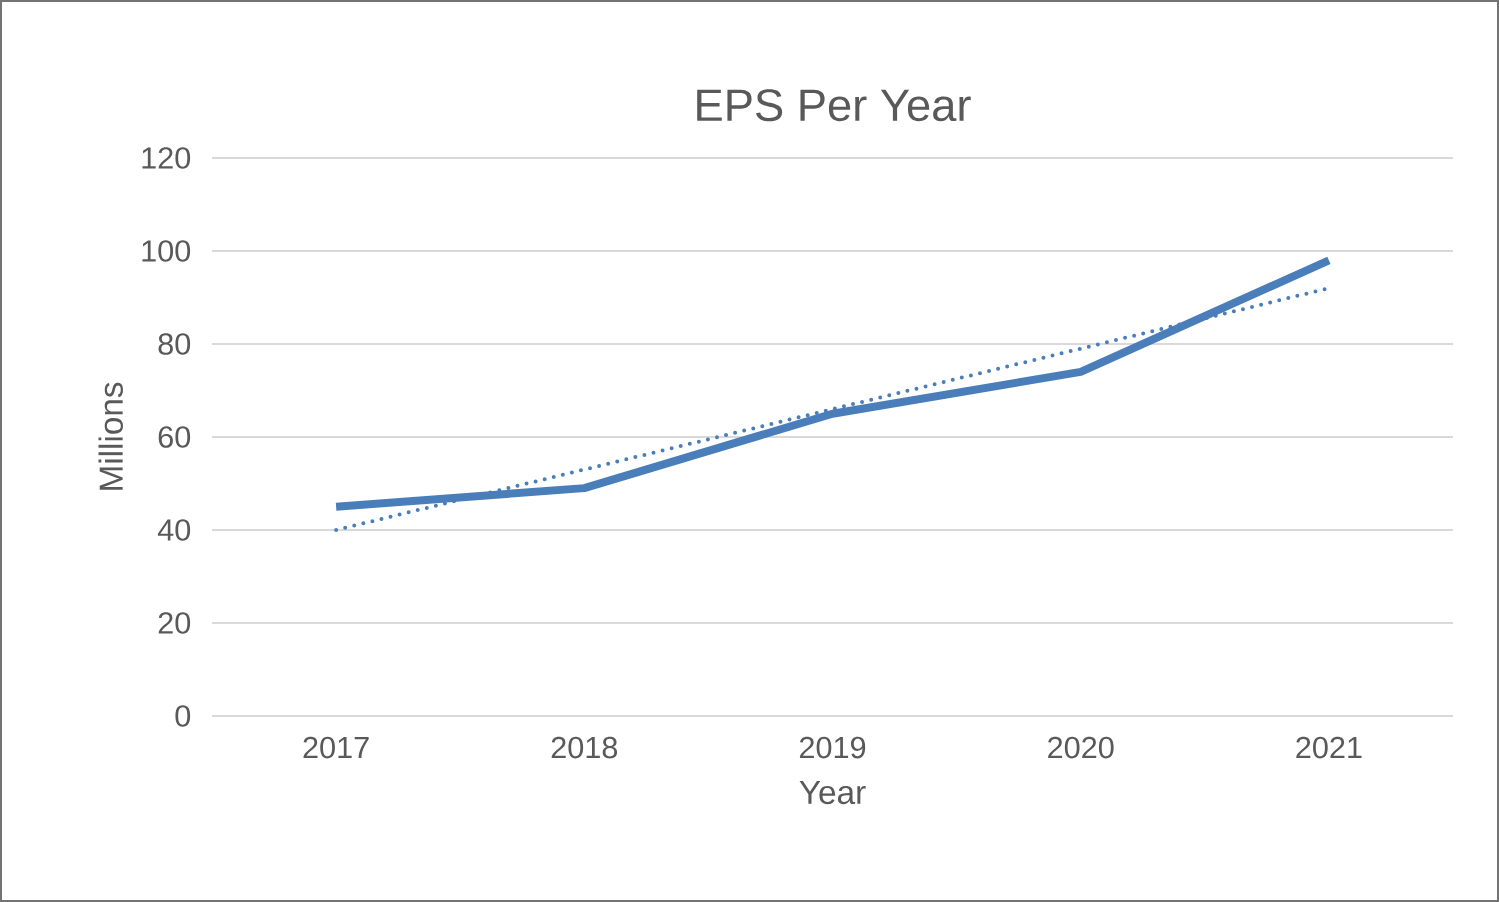 Image resolution: width=1499 pixels, height=902 pixels. Describe the element at coordinates (1329, 747) in the screenshot. I see `x-tick-label: 2021` at that location.